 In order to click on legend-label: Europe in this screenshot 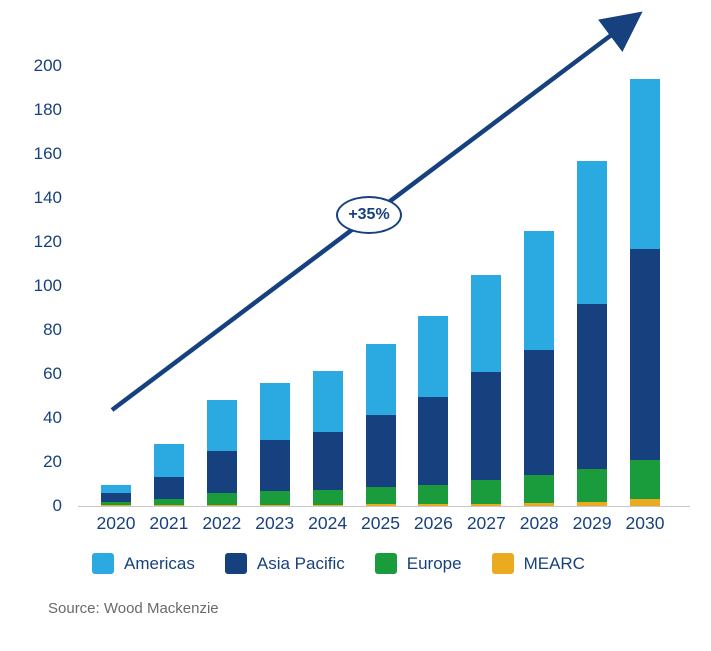, I will do `click(434, 563)`.